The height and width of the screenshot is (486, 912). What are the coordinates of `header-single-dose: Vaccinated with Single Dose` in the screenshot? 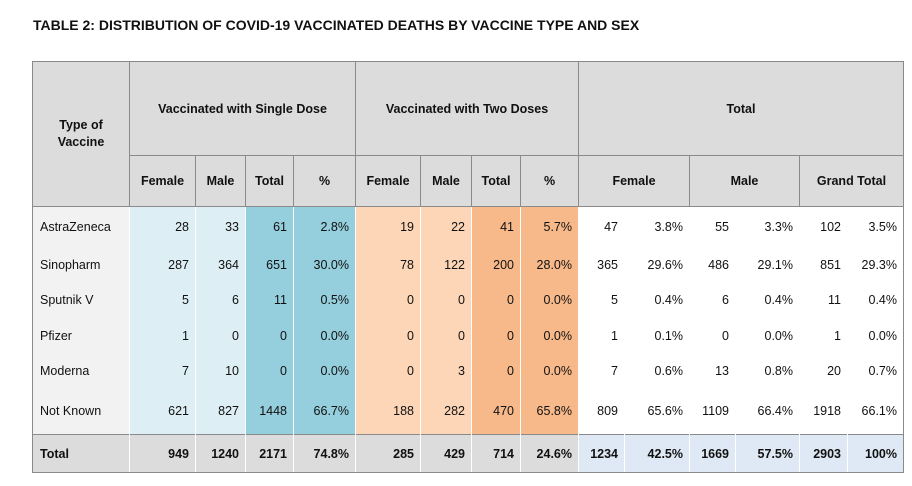 It's located at (242, 108).